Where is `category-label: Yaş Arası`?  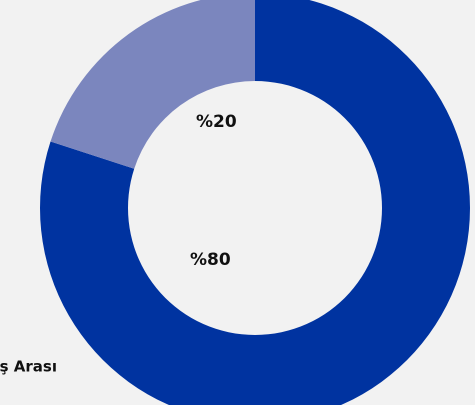 category-label: Yaş Arası is located at coordinates (28, 367).